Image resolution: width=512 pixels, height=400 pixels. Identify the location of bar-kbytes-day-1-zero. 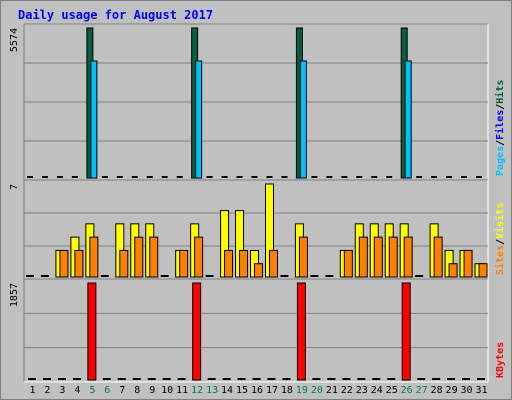
(32, 379).